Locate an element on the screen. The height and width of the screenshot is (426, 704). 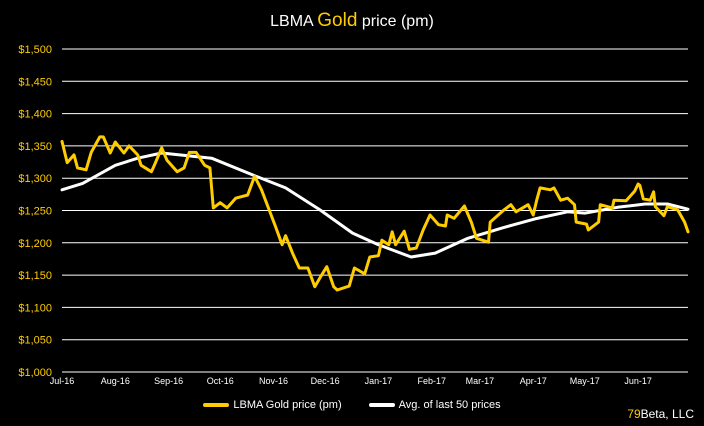
legend-item-gold: LBMA Gold price (pm) is located at coordinates (272, 405).